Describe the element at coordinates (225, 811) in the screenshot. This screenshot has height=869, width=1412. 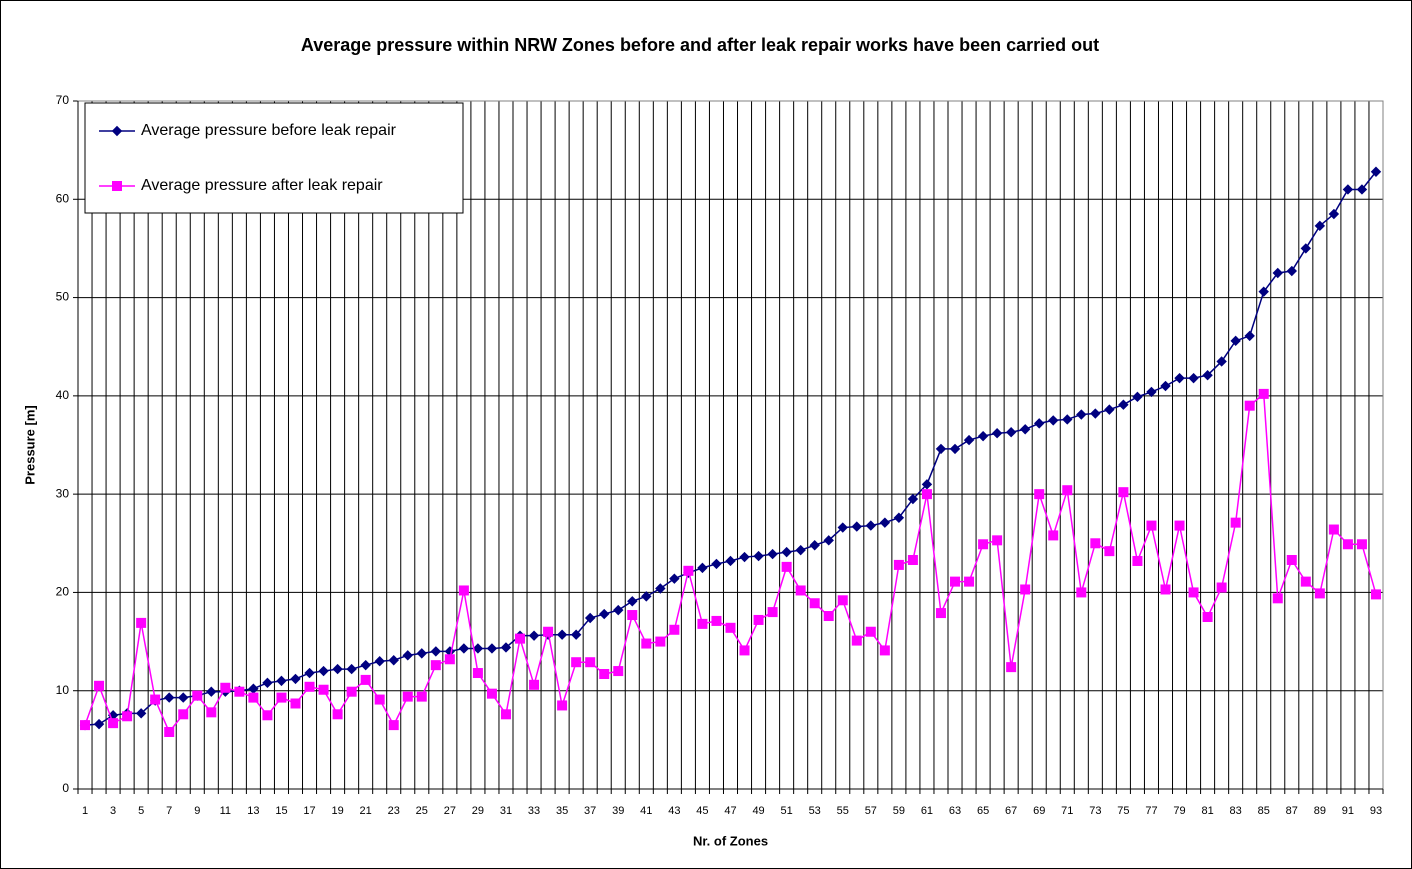
I see `x-tick-label: 11` at that location.